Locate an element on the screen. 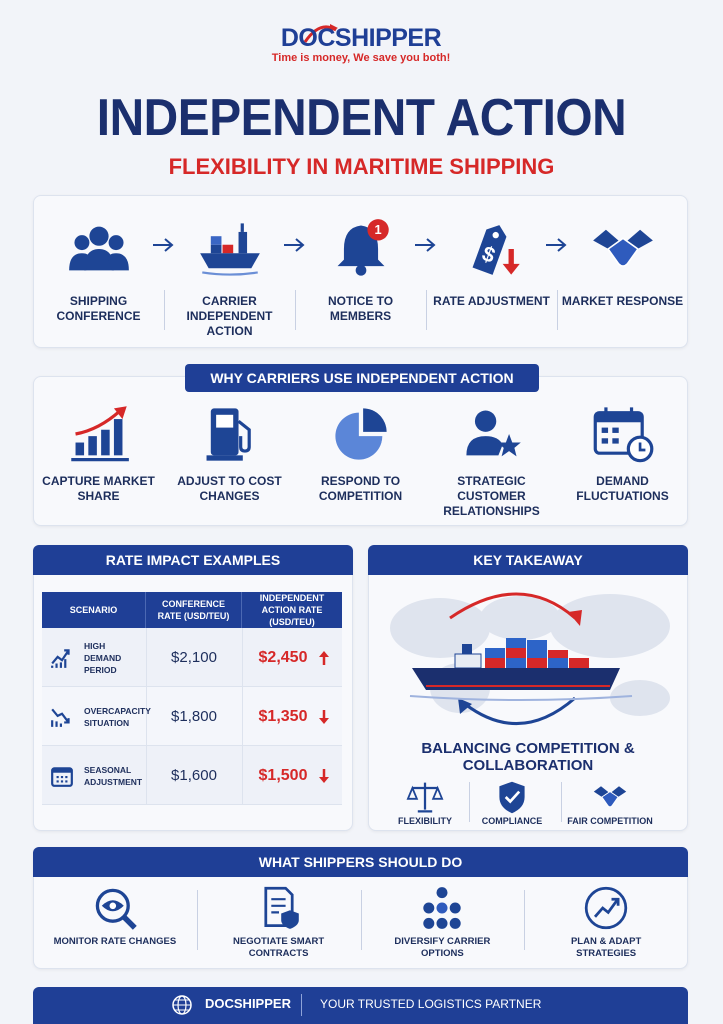 The height and width of the screenshot is (1024, 723). tagline: Time is money, We save you both! is located at coordinates (361, 58).